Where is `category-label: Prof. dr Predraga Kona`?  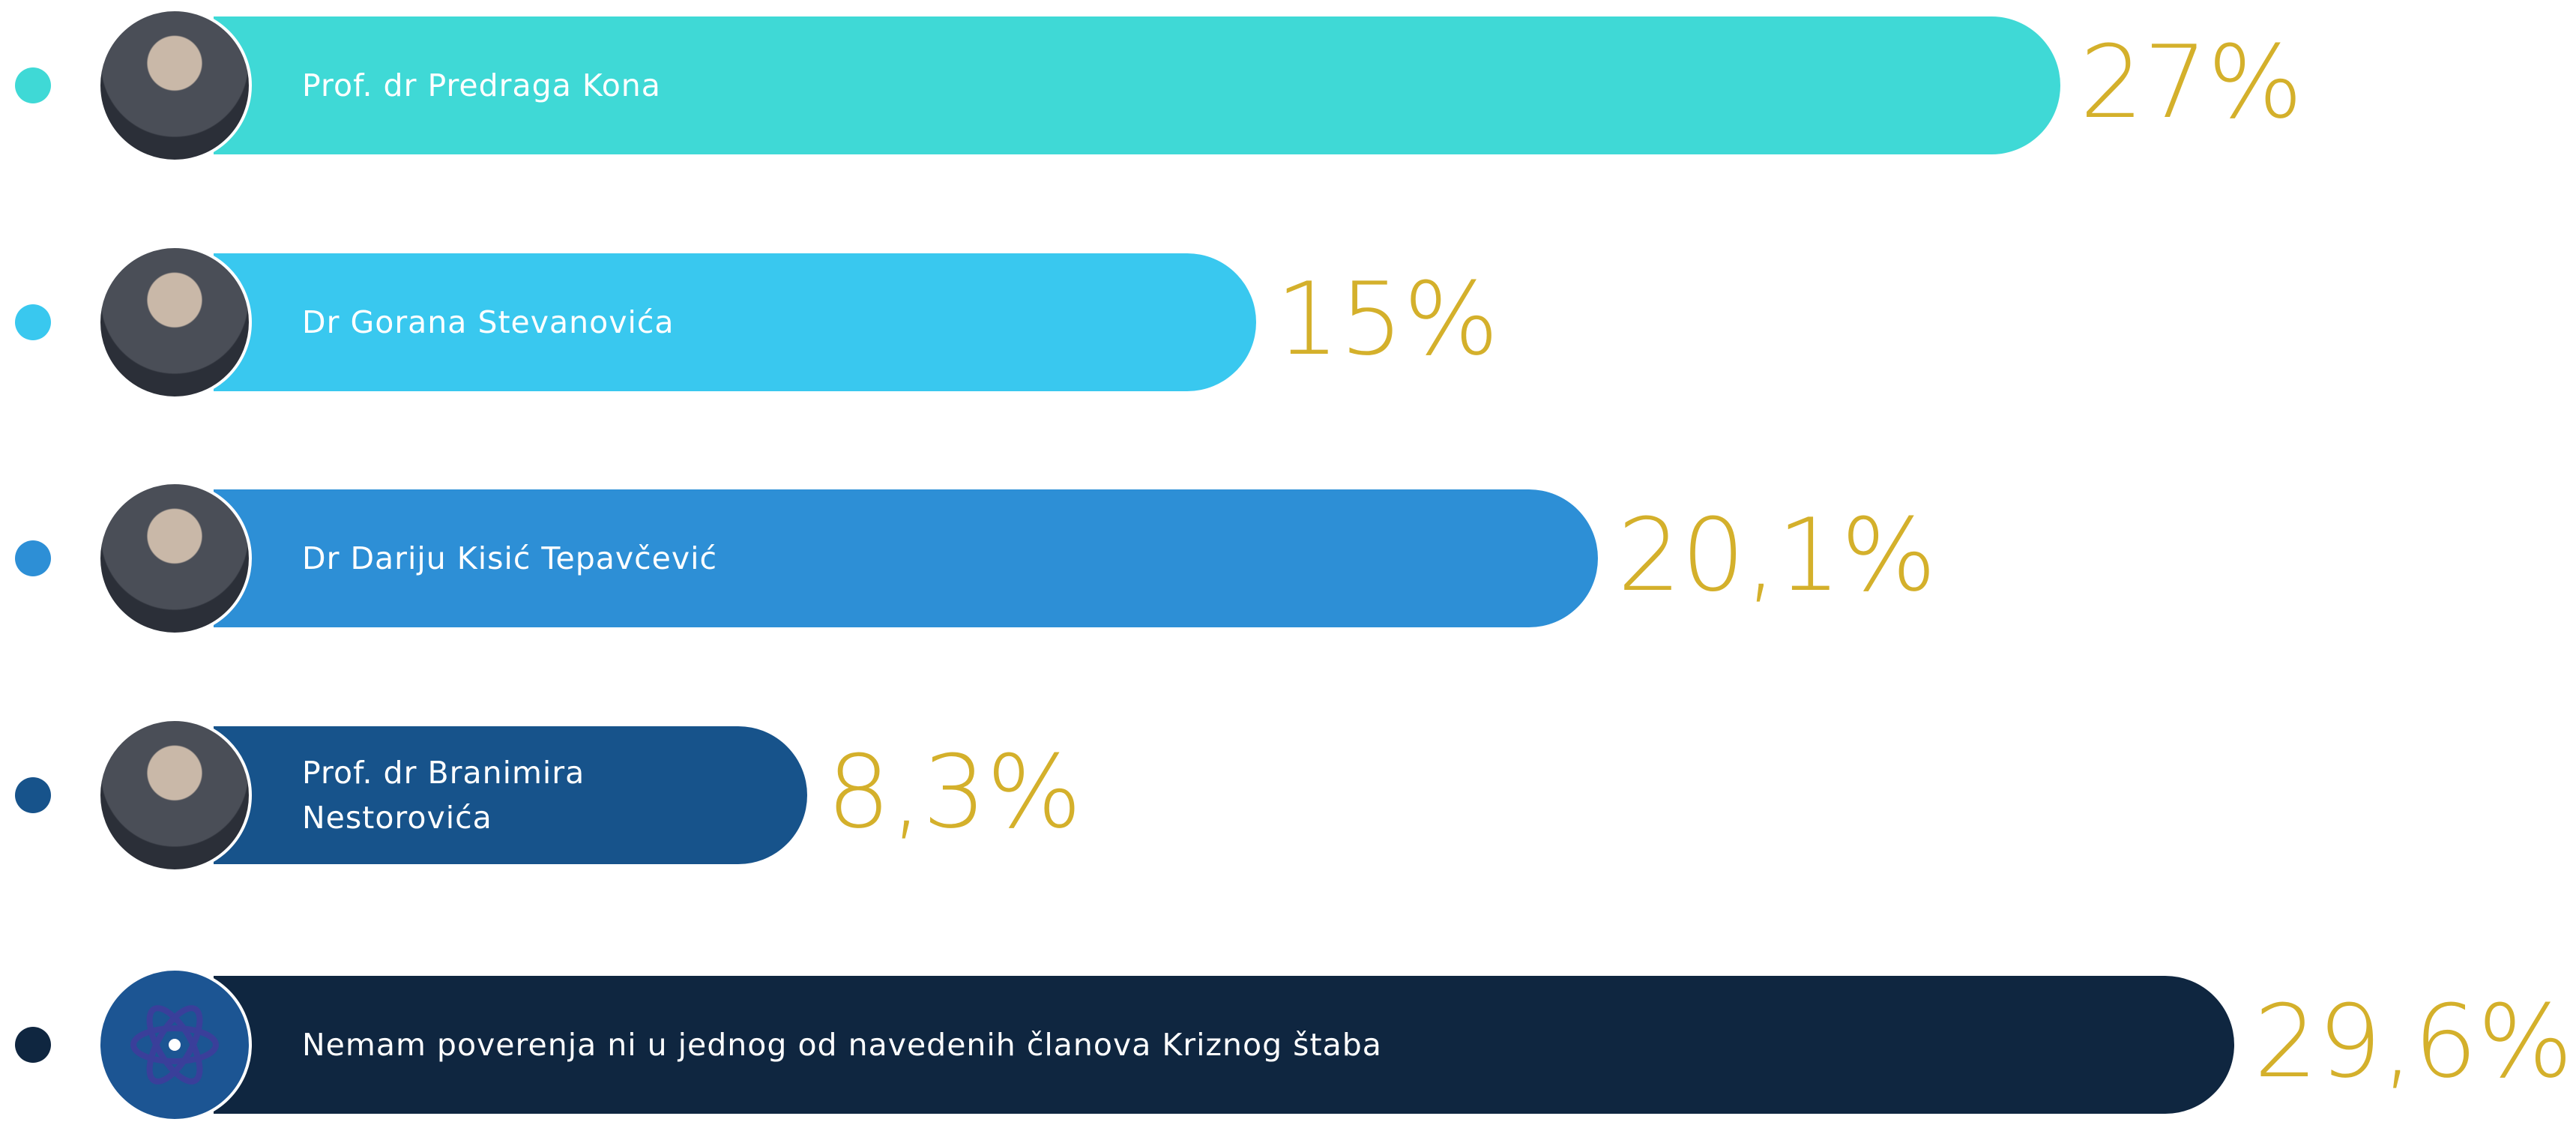 category-label: Prof. dr Predraga Kona is located at coordinates (482, 85).